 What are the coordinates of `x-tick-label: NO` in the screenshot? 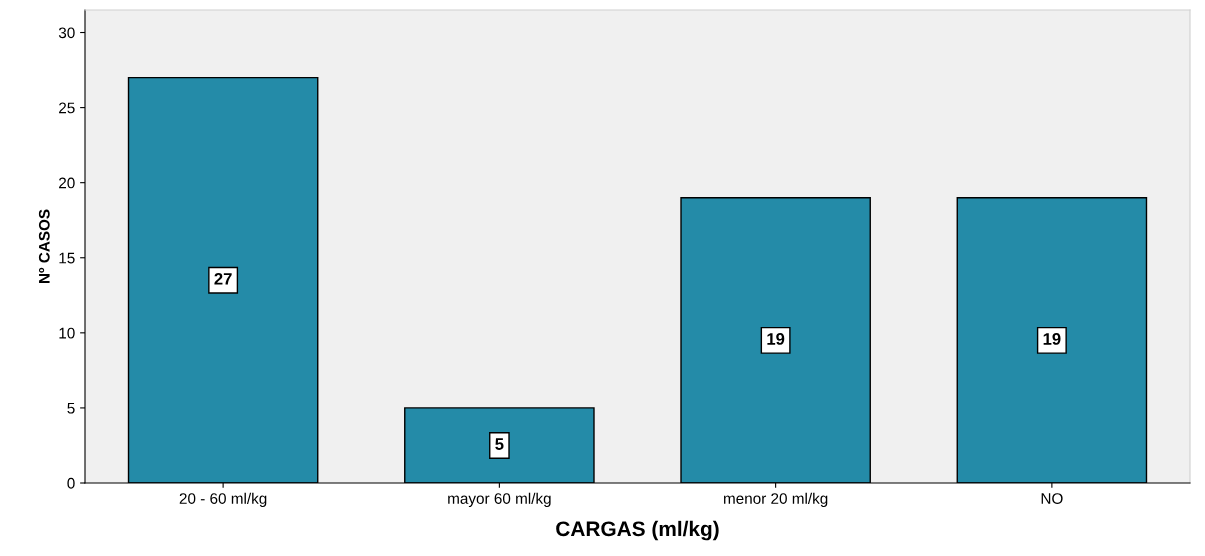 It's located at (1052, 498).